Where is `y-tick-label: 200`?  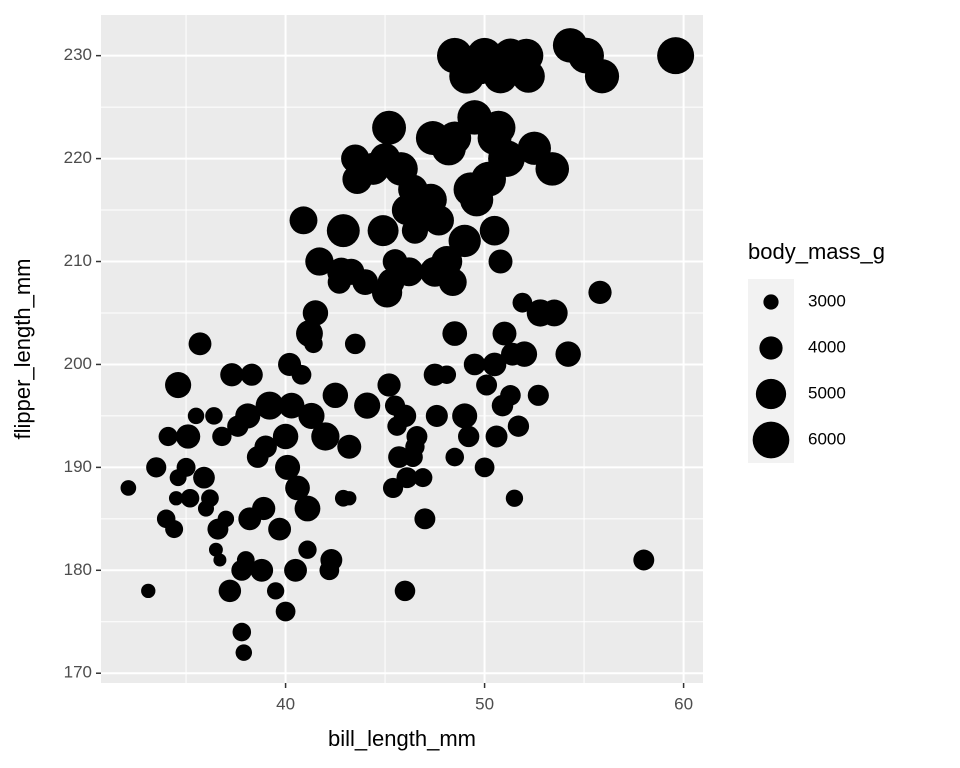 y-tick-label: 200 is located at coordinates (78, 363).